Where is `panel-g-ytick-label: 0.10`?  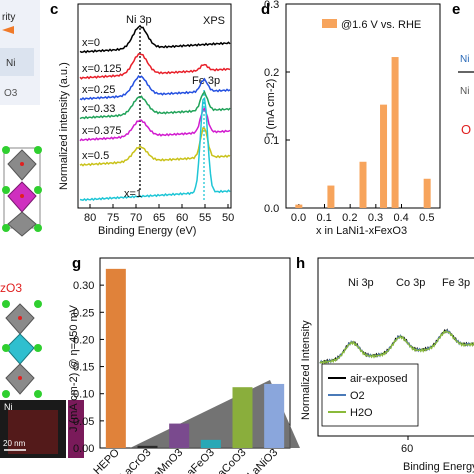
panel-g-ytick-label: 0.10 is located at coordinates (83, 395).